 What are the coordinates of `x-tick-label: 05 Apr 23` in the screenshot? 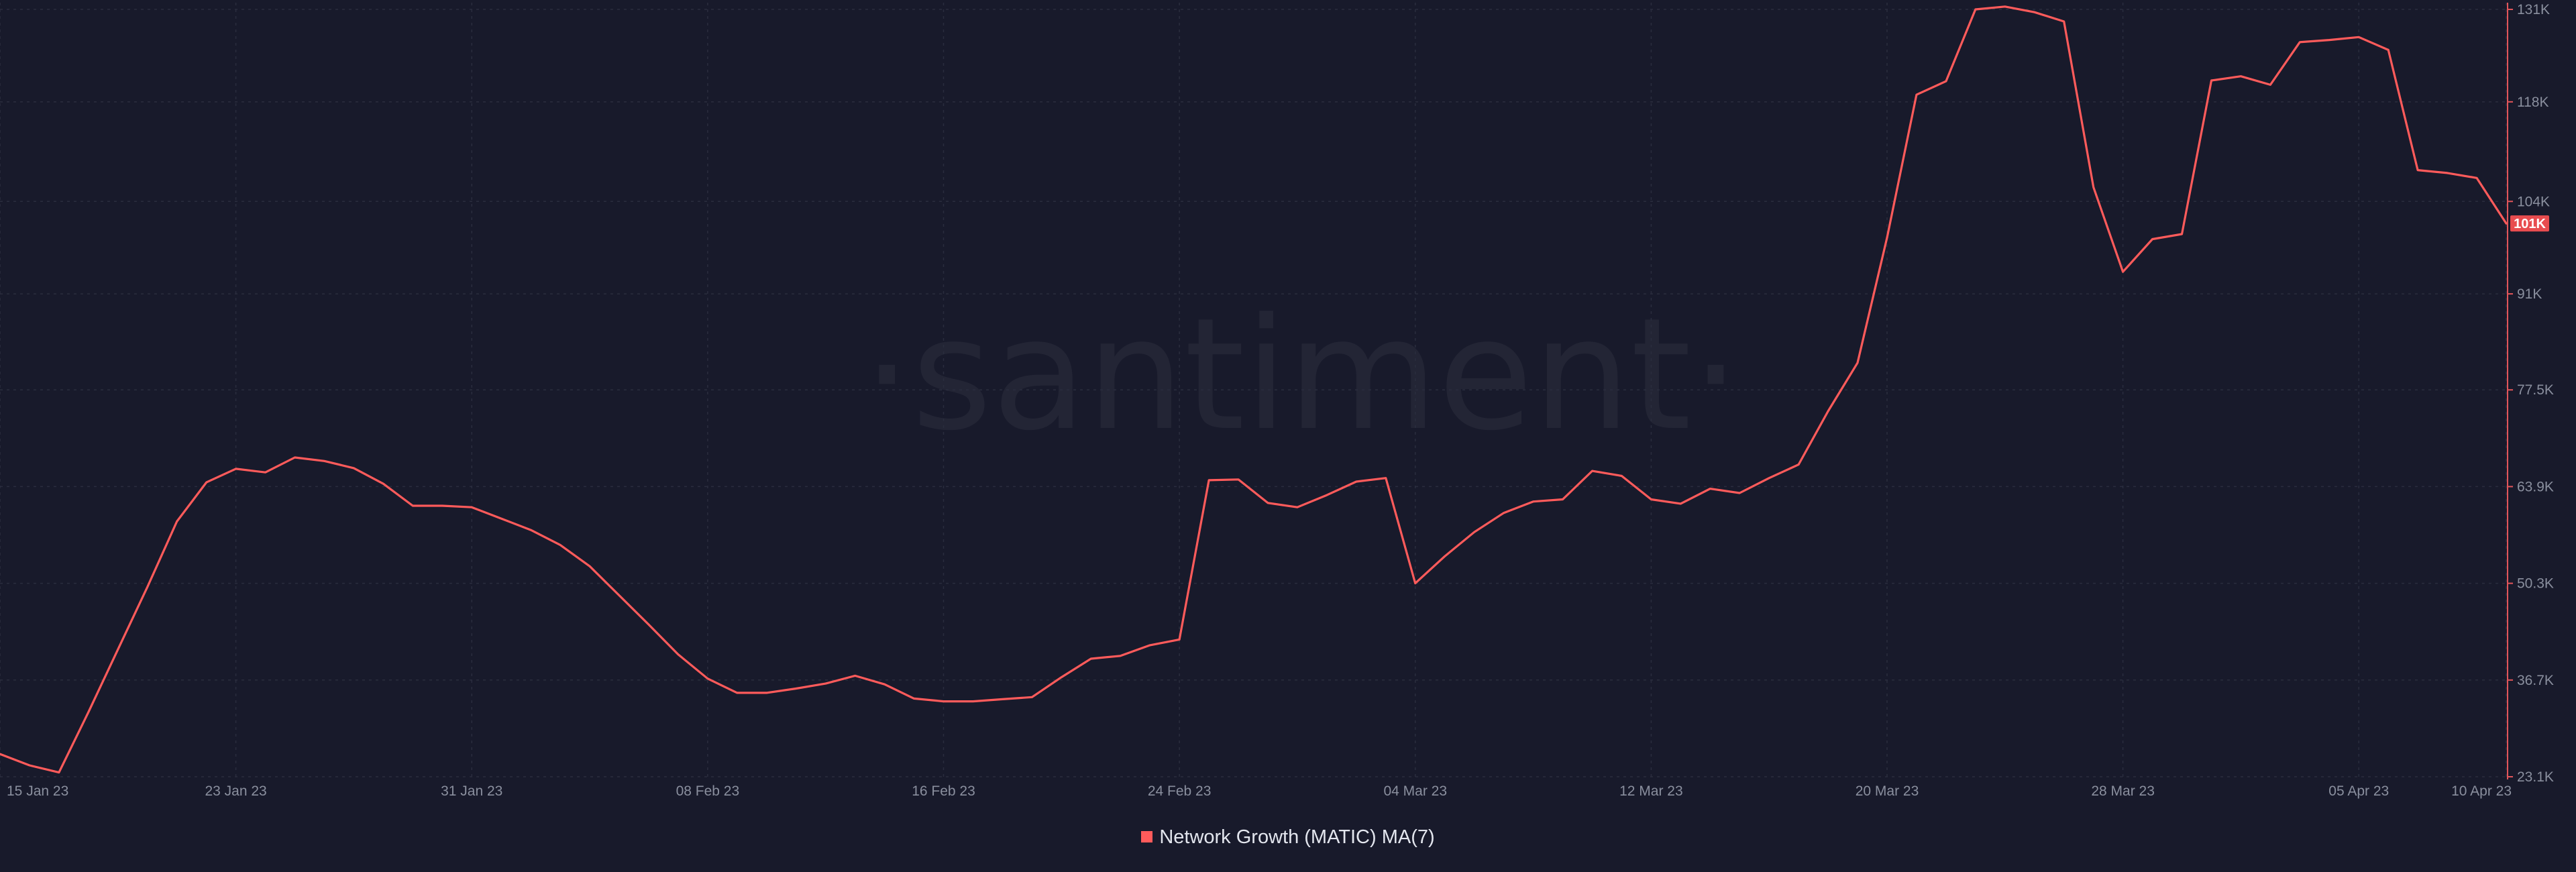 It's located at (2358, 791).